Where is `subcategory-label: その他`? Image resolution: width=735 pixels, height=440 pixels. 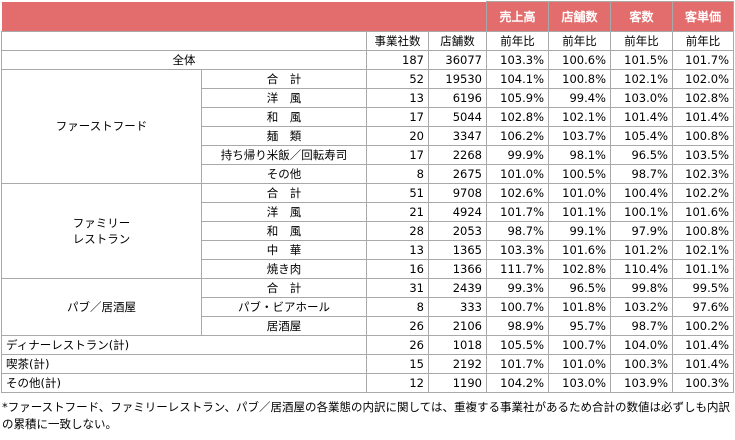
subcategory-label: その他 is located at coordinates (284, 173).